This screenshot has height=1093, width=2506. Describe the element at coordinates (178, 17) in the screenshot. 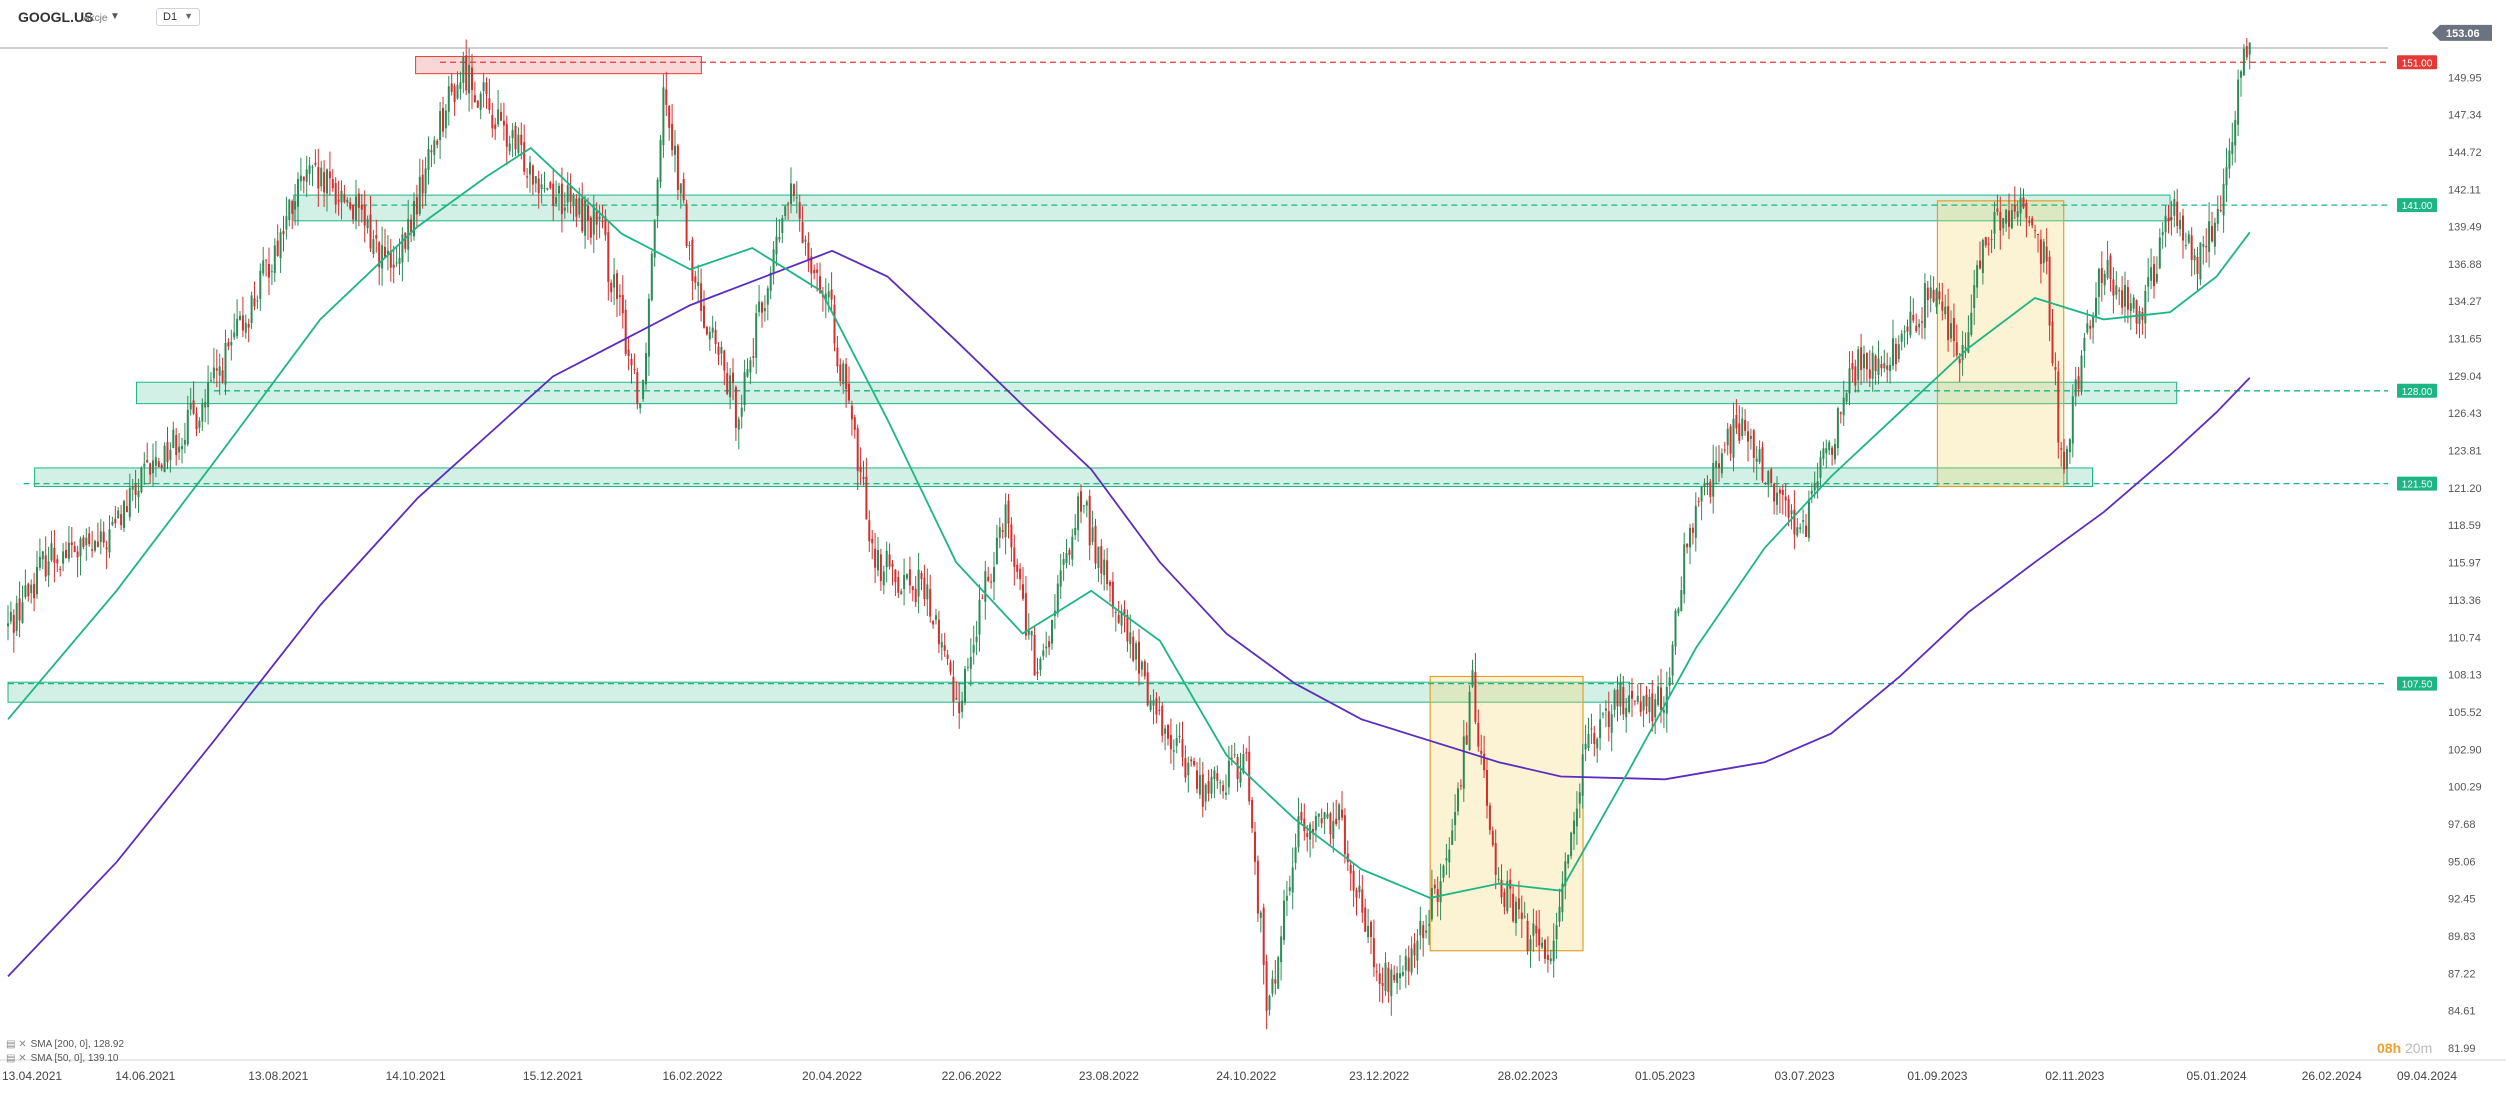

I see `timeframe-select: D1 ▼` at that location.